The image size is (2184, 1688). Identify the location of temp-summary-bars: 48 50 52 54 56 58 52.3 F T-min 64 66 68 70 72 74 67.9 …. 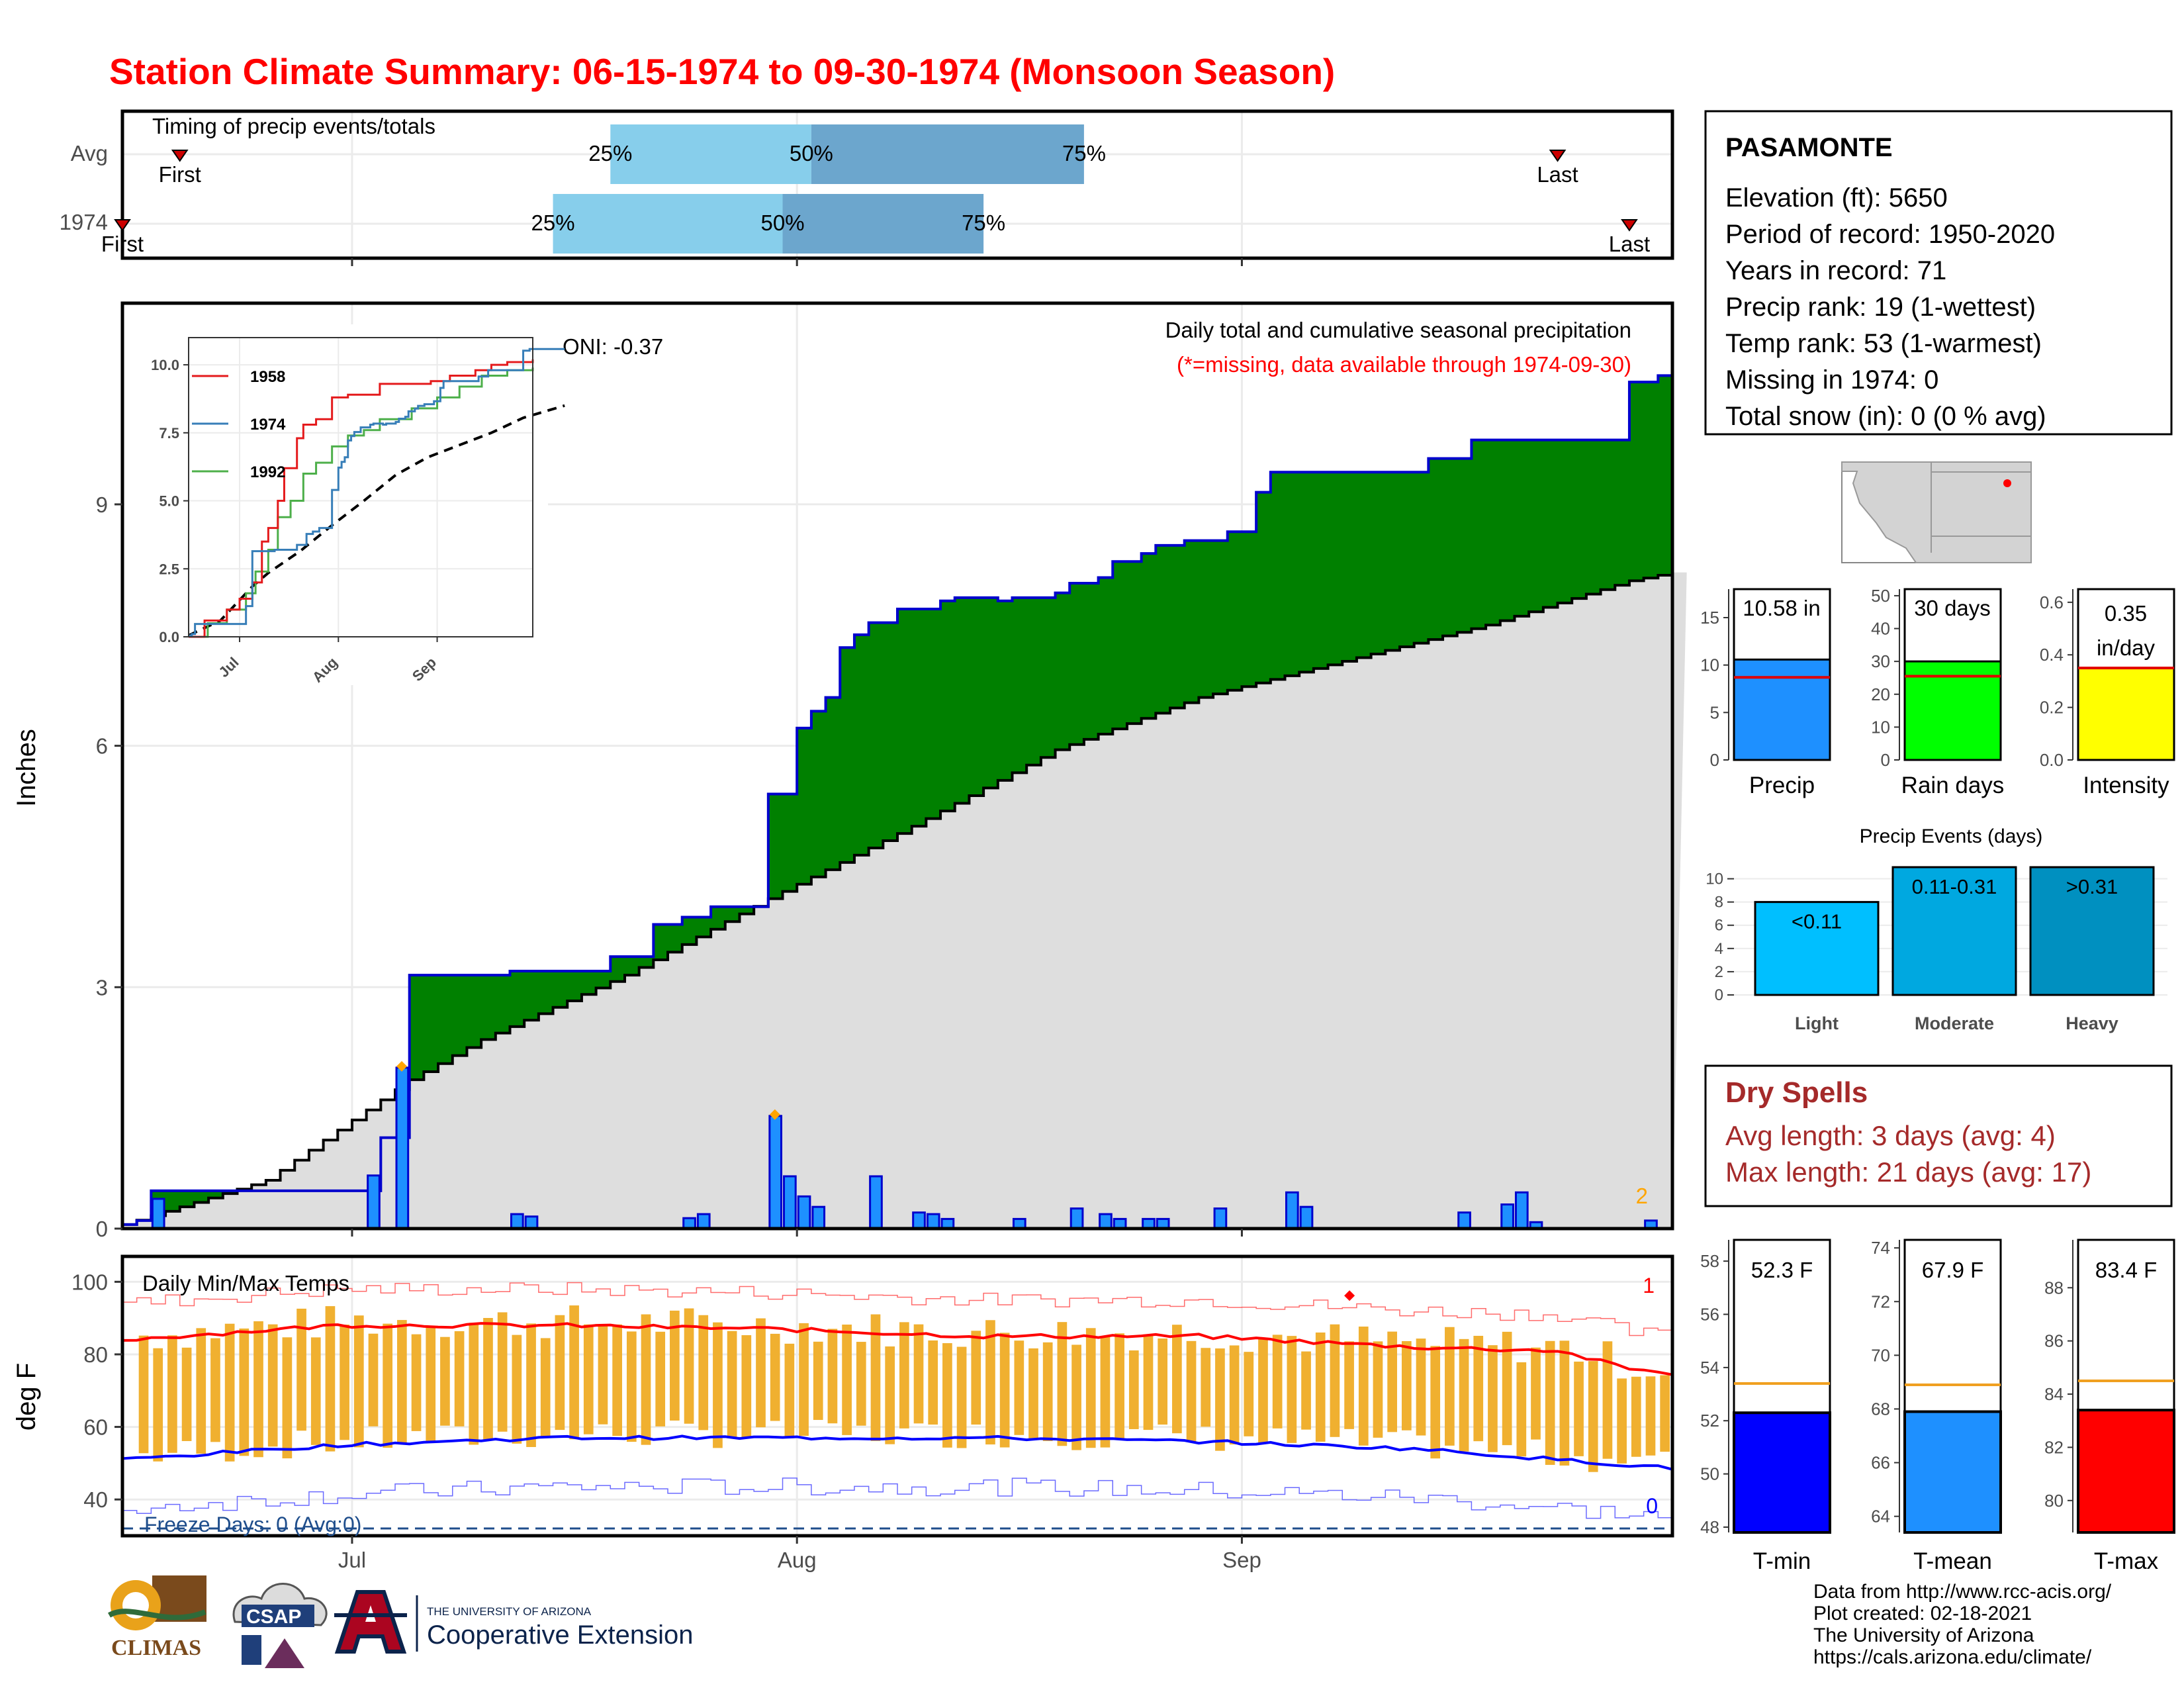
(1937, 1406).